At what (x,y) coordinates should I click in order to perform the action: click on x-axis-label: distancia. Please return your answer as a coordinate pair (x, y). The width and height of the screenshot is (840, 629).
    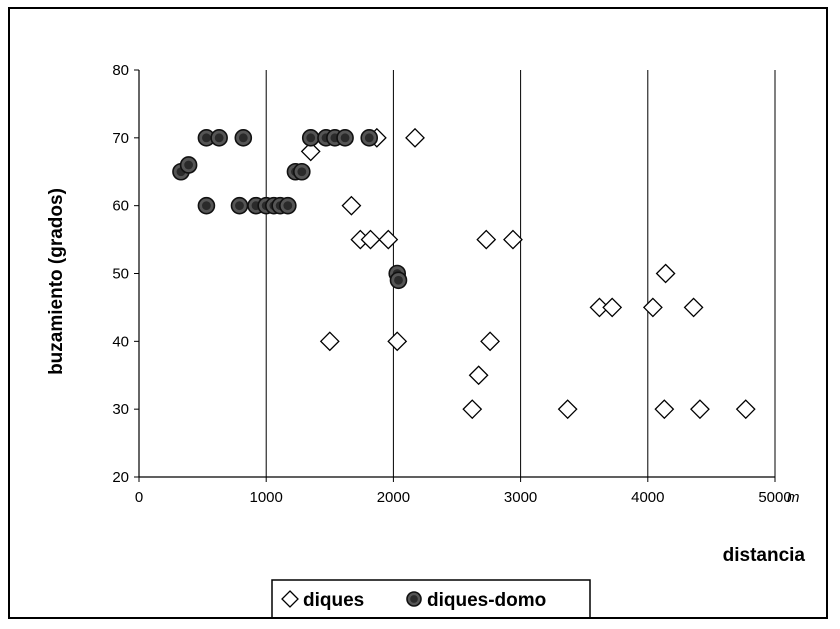
    Looking at the image, I should click on (764, 555).